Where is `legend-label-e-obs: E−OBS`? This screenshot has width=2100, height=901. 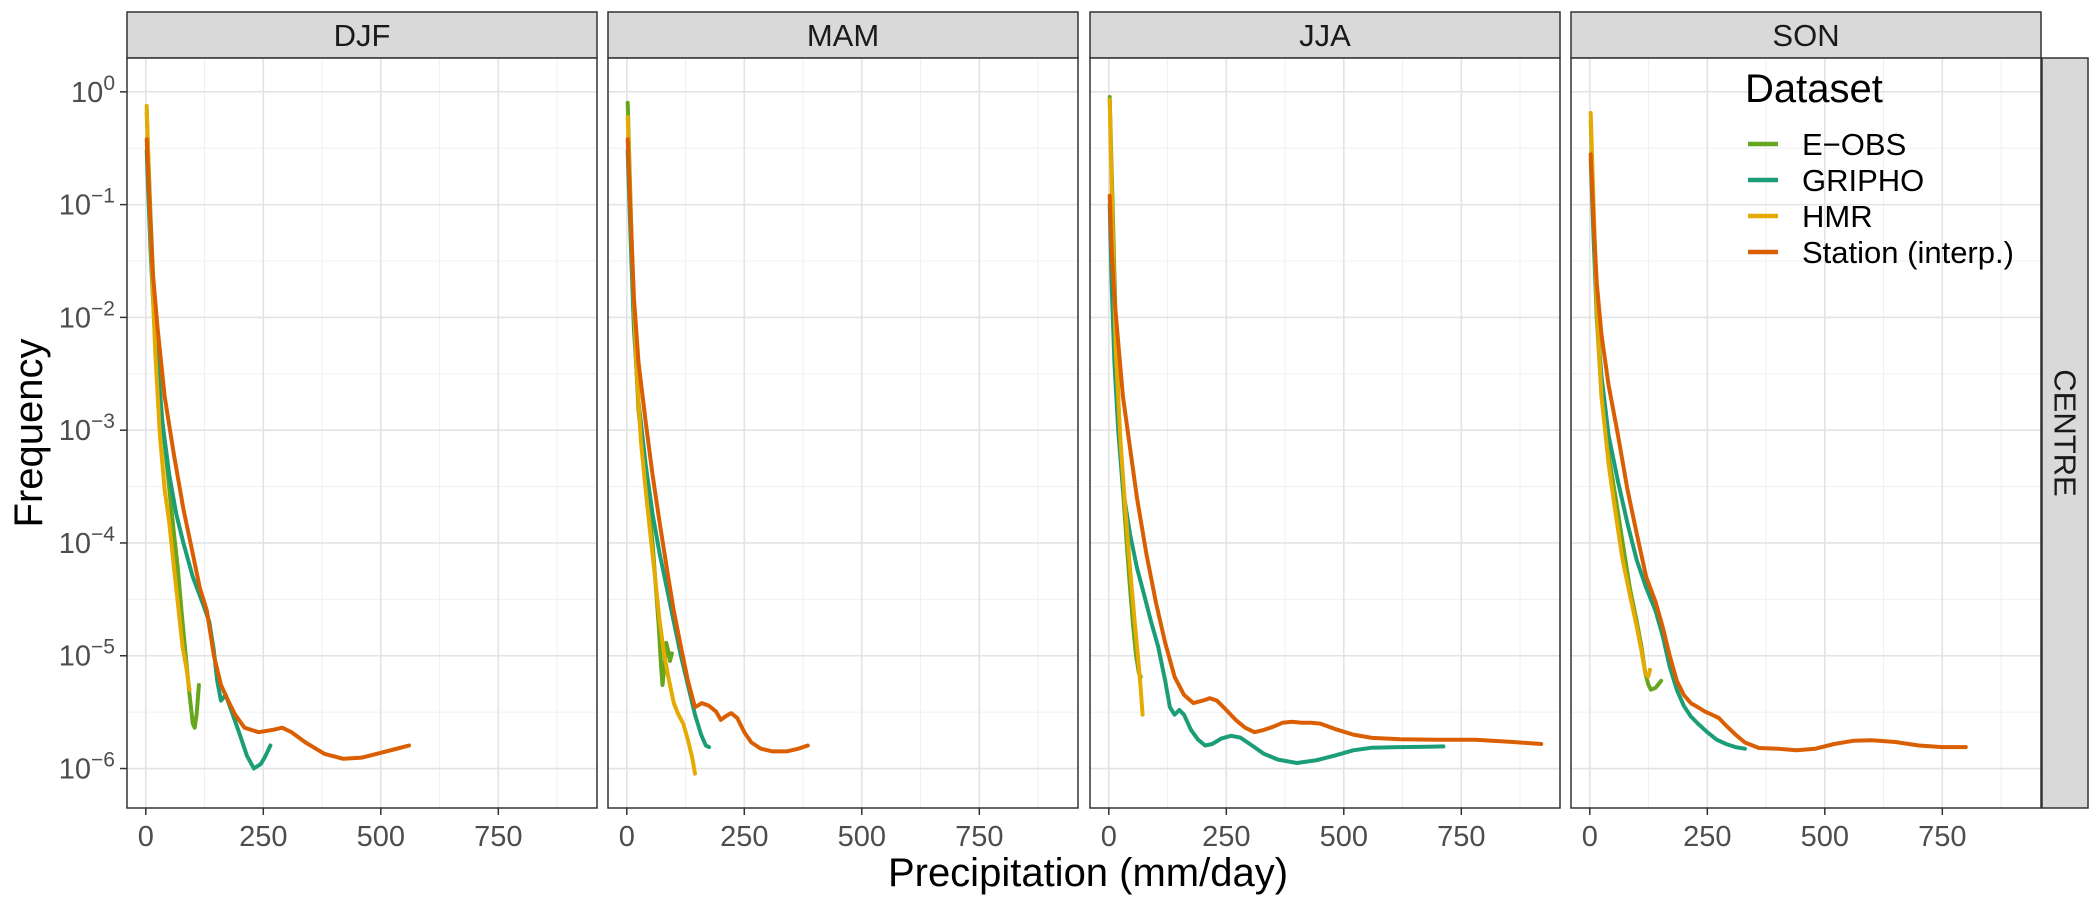
legend-label-e-obs: E−OBS is located at coordinates (1854, 144).